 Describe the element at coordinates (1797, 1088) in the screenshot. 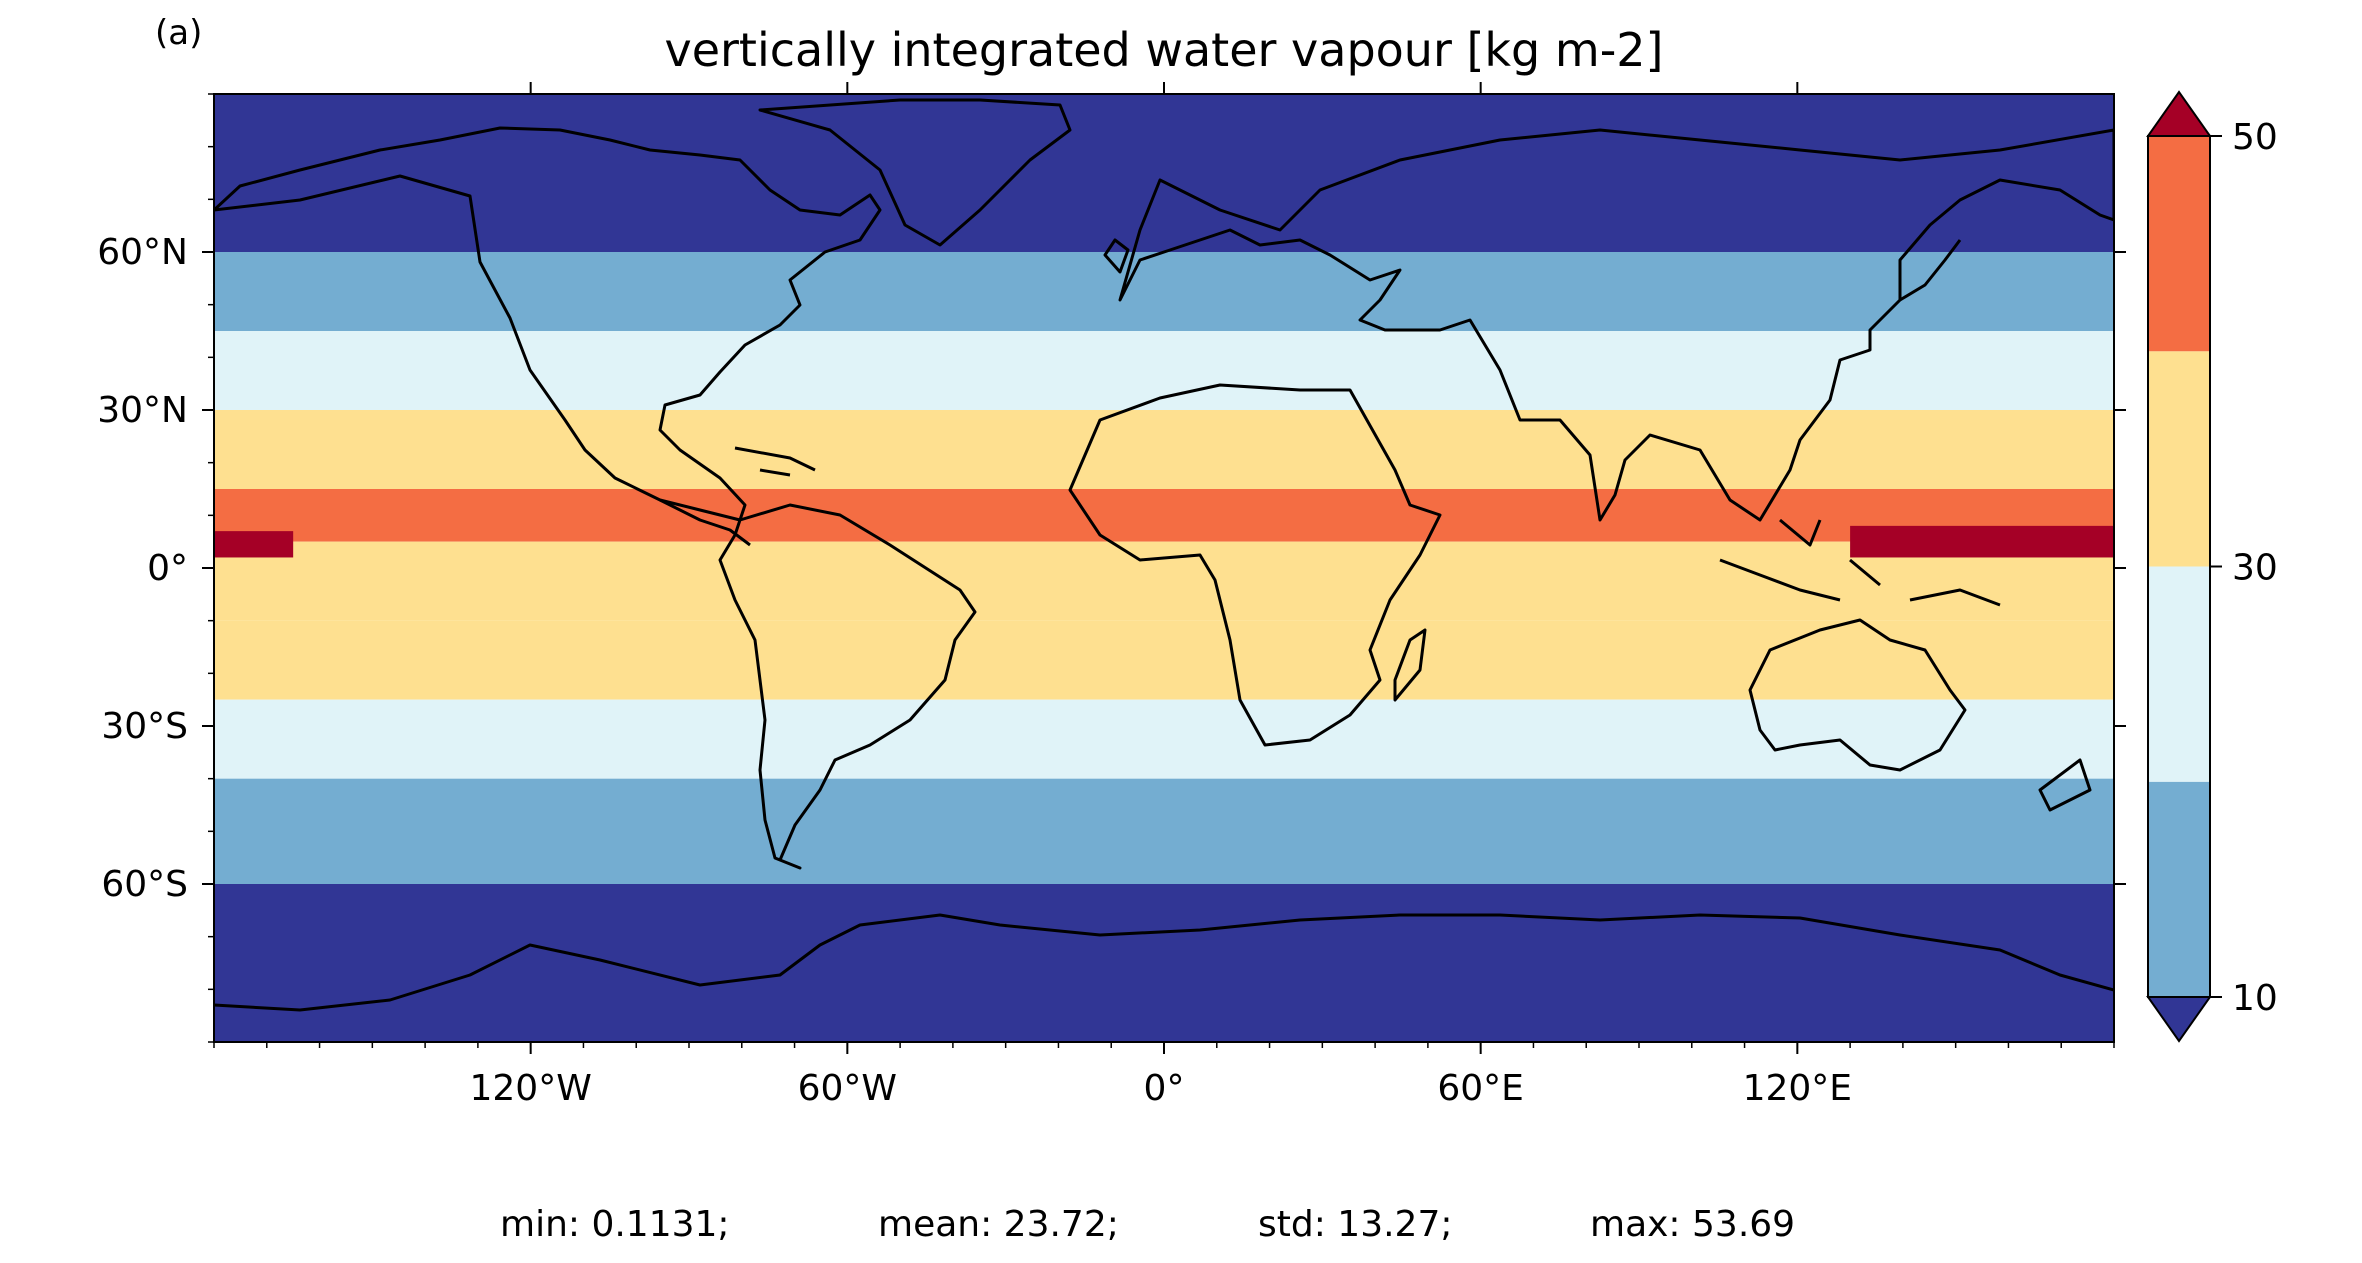

I see `x-tick-label: 120°E` at that location.